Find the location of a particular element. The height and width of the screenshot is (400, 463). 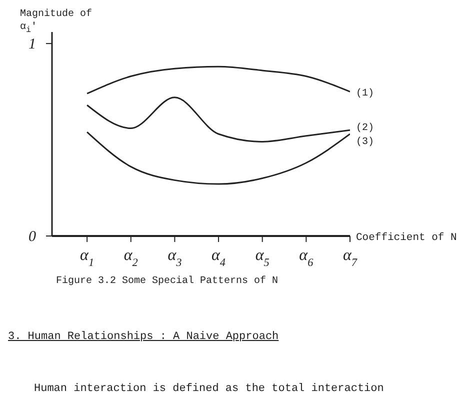

x-tick-label: α$_{1}$ is located at coordinates (87, 258).